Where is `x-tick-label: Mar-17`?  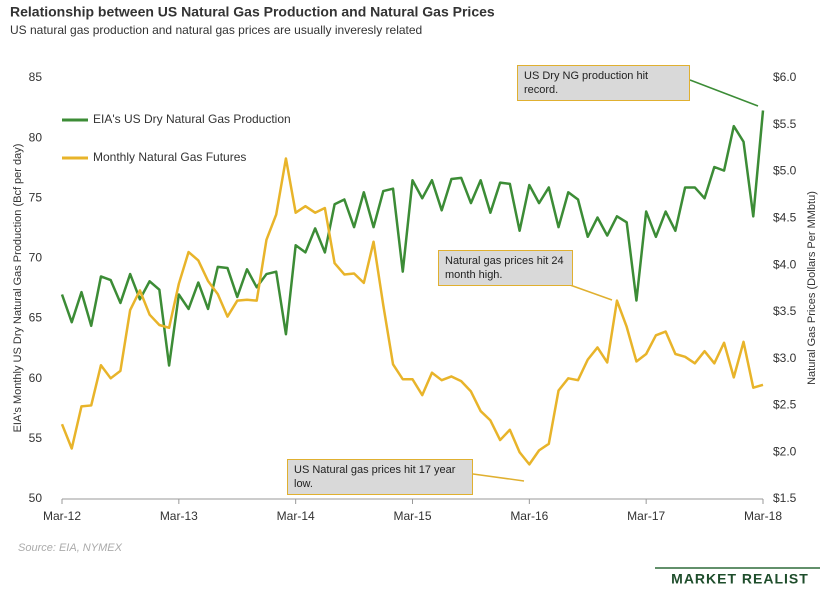
x-tick-label: Mar-17 is located at coordinates (646, 516).